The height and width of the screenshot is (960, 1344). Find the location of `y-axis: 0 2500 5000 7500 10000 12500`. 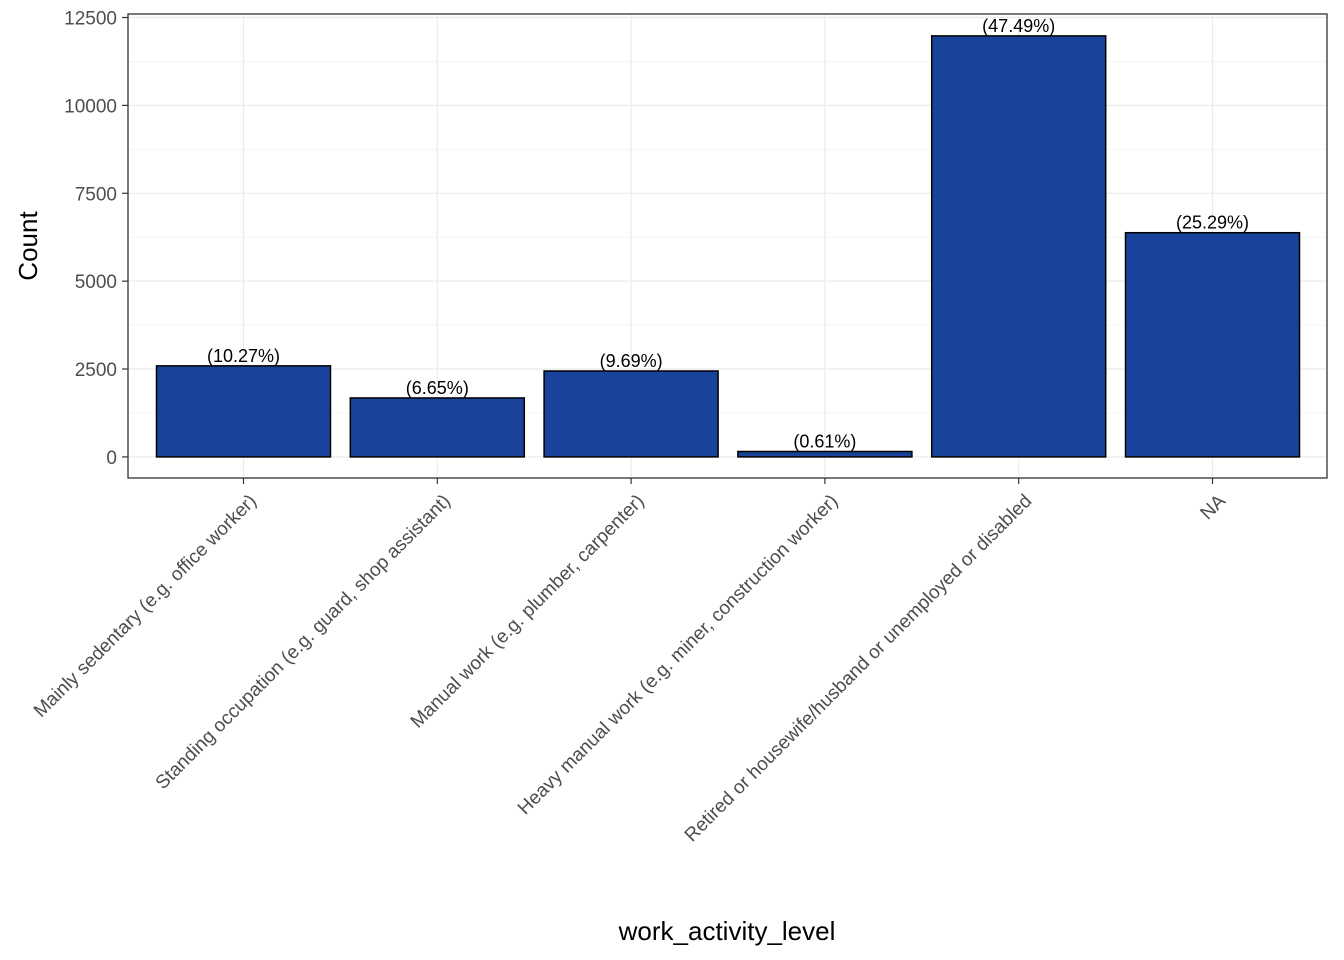

y-axis: 0 2500 5000 7500 10000 12500 is located at coordinates (96, 239).